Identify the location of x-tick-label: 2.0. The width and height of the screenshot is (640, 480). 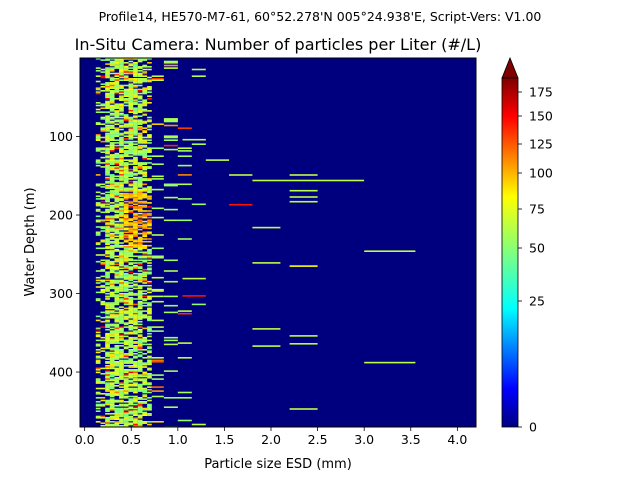
(271, 439).